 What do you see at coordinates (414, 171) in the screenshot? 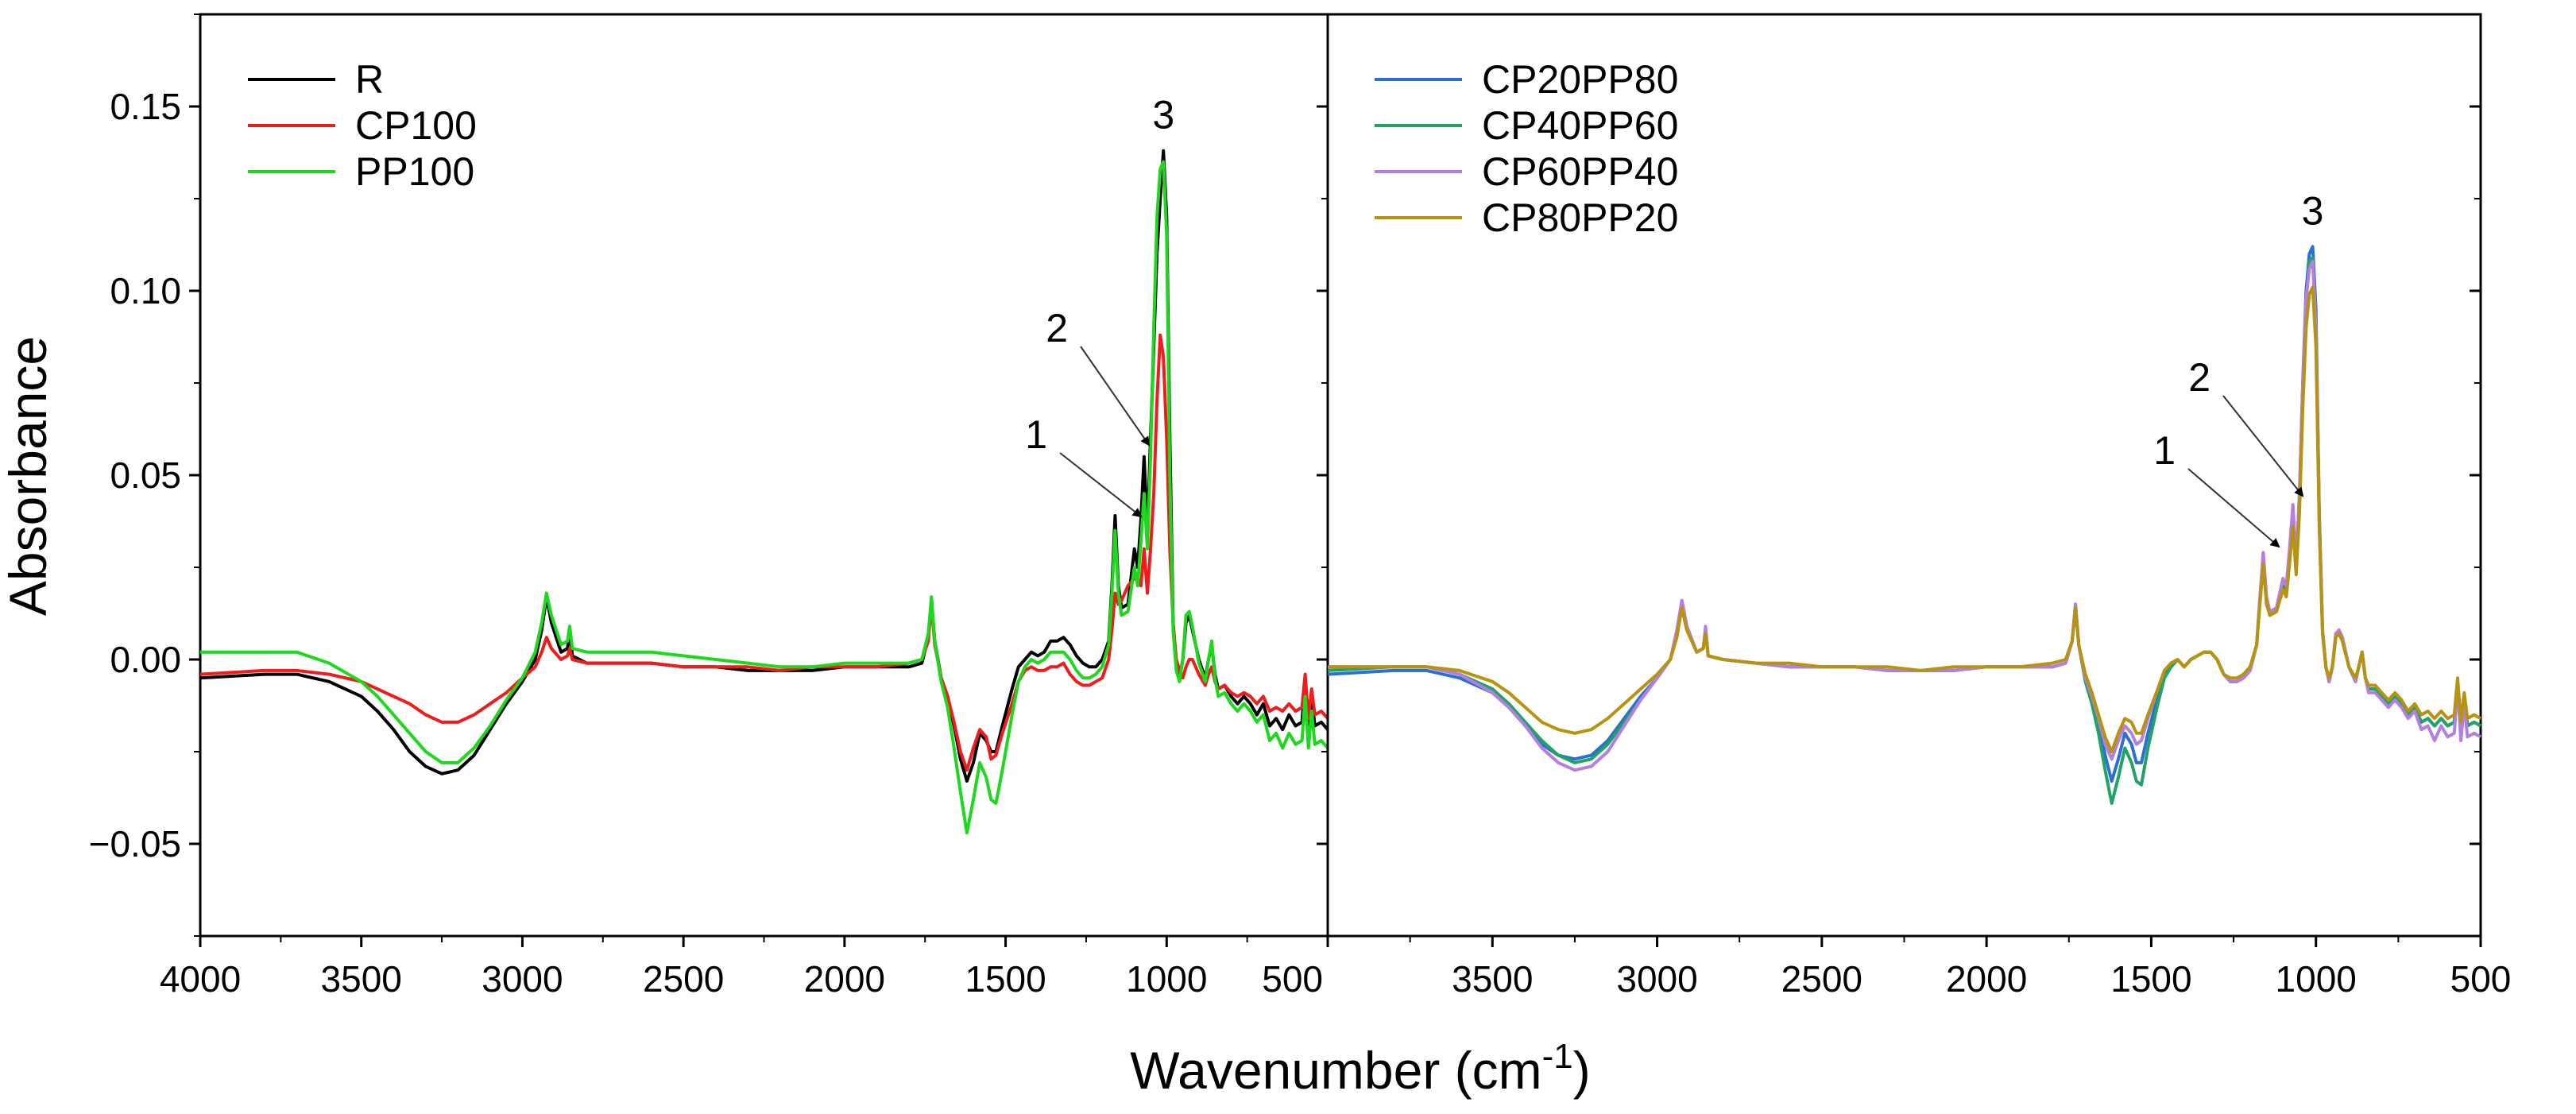
I see `legend-label: PP100` at bounding box center [414, 171].